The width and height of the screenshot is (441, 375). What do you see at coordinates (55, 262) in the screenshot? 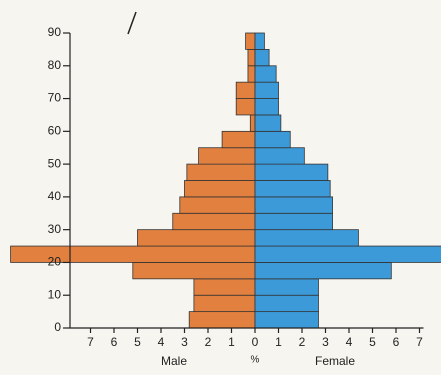
I see `y-tick-label: 20` at bounding box center [55, 262].